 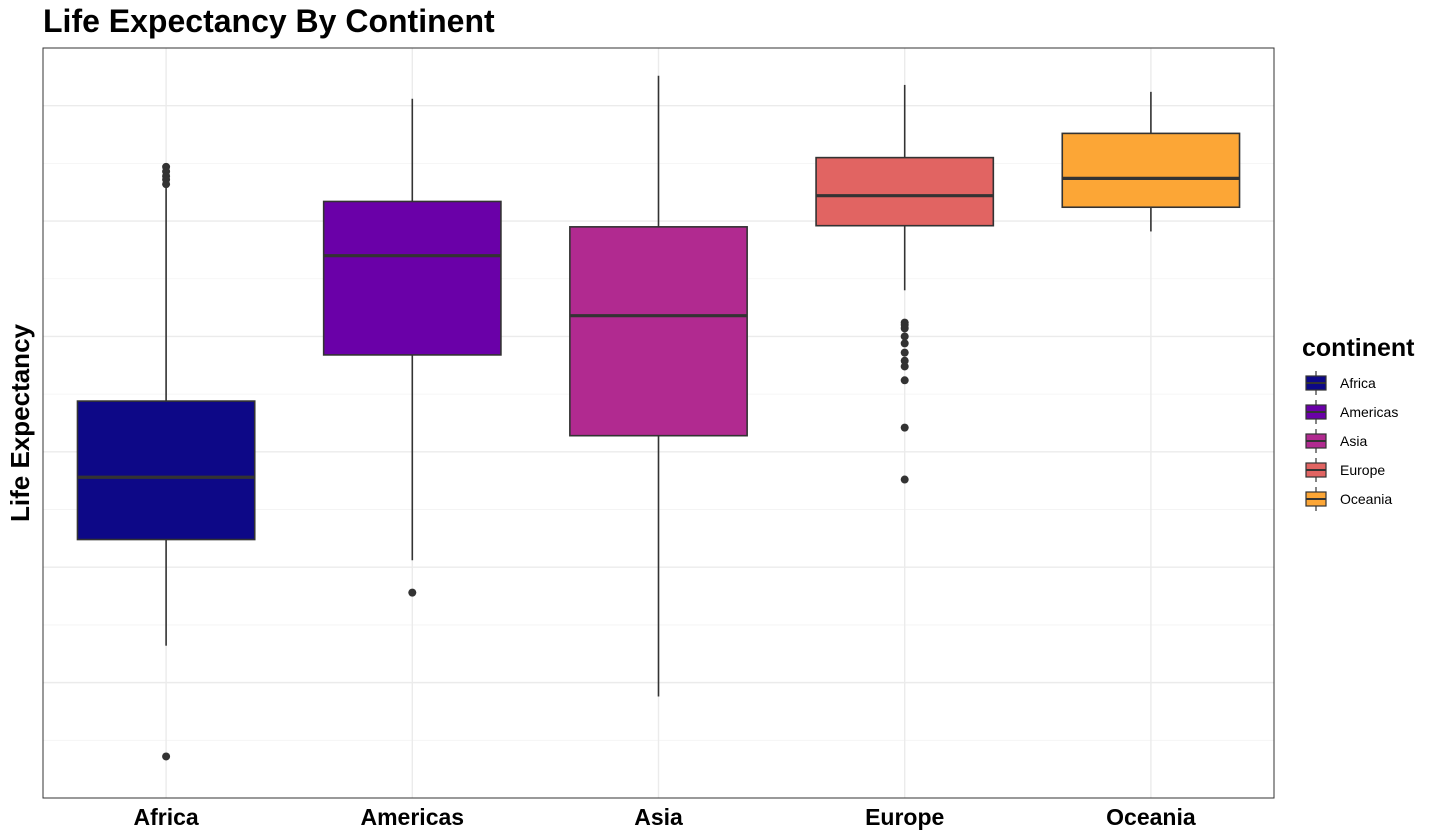 I want to click on x-tick-labels: Africa Americas Asia Europe Oceania, so click(x=664, y=817).